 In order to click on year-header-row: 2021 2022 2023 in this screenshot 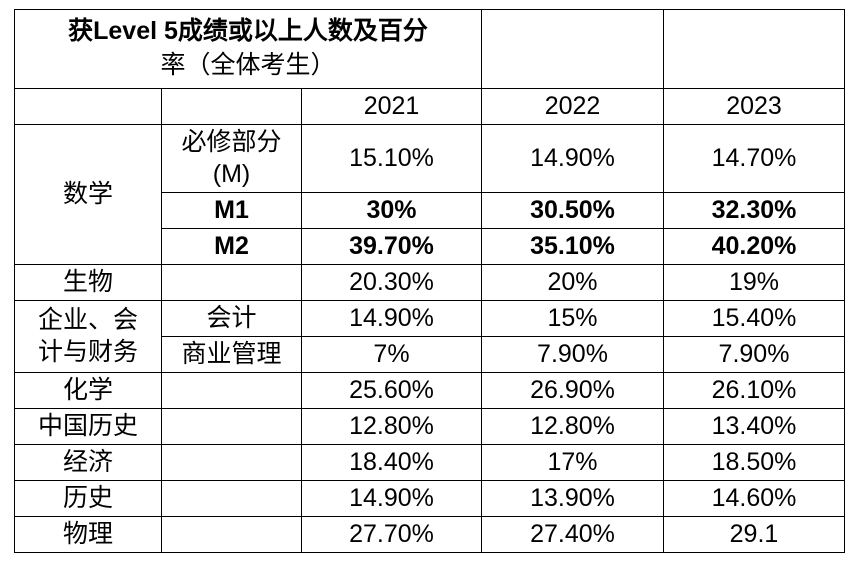, I will do `click(429, 106)`.